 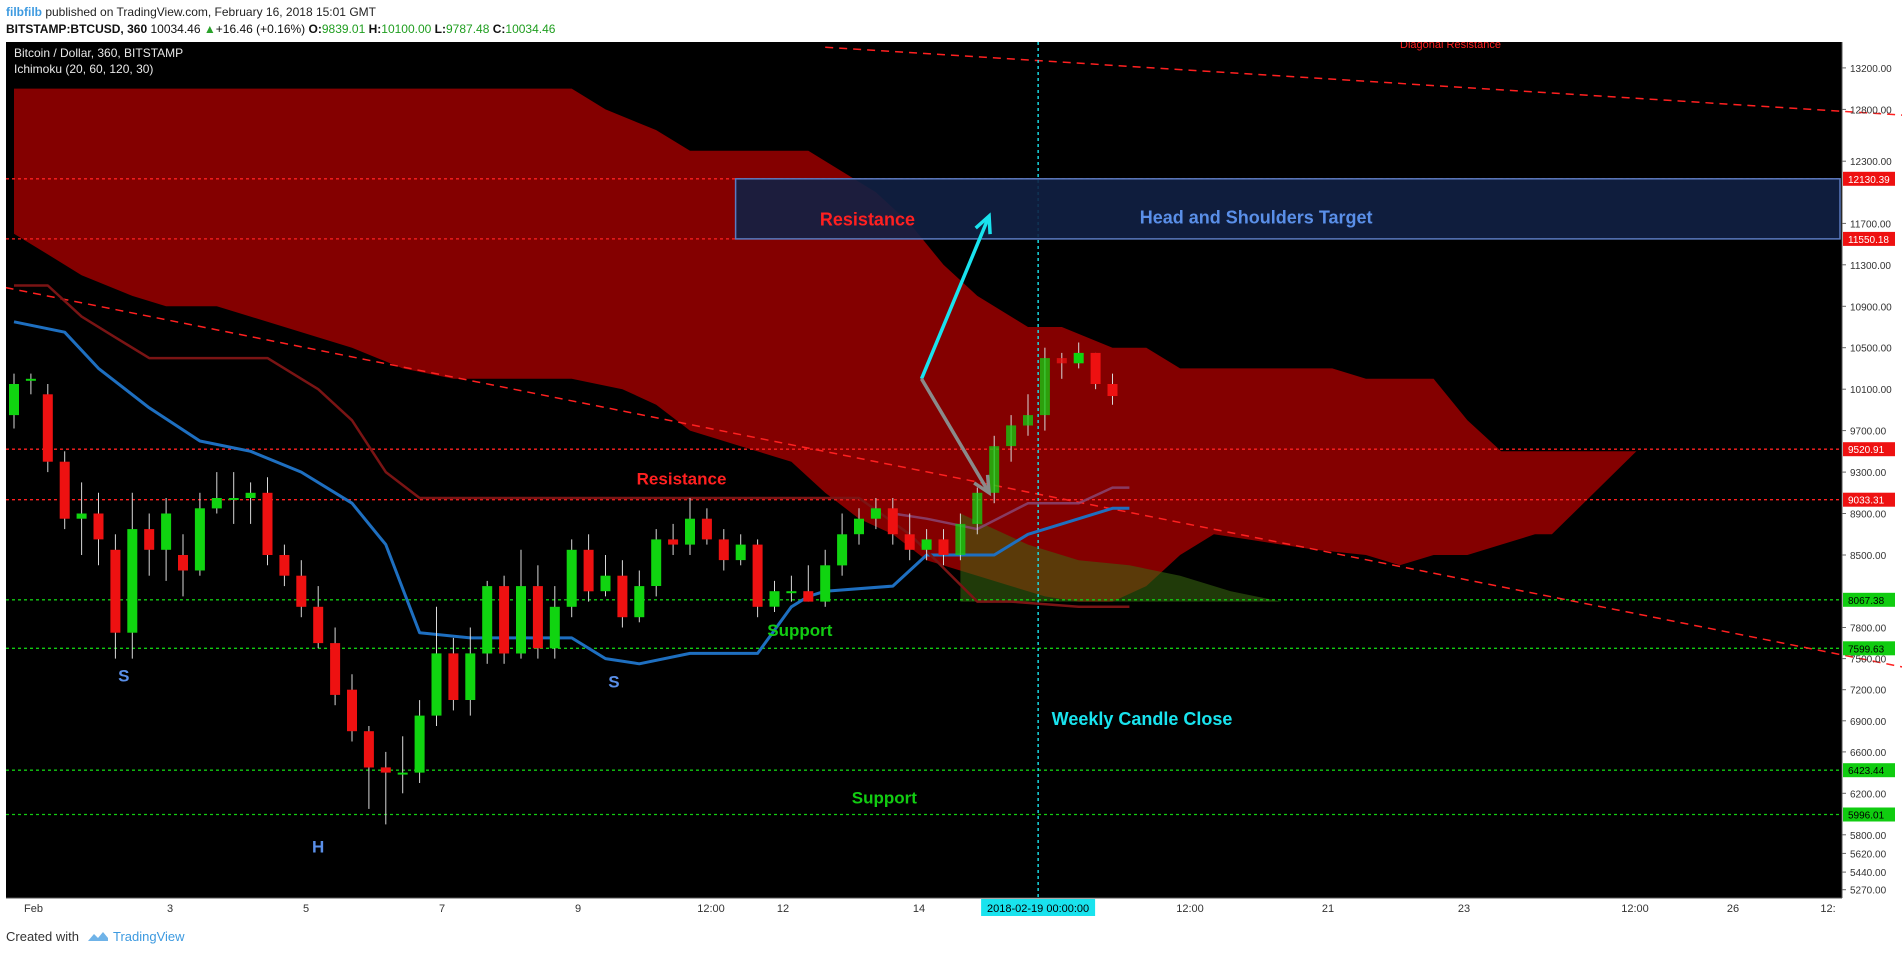 What do you see at coordinates (1635, 909) in the screenshot?
I see `time-tick-label: 12:00` at bounding box center [1635, 909].